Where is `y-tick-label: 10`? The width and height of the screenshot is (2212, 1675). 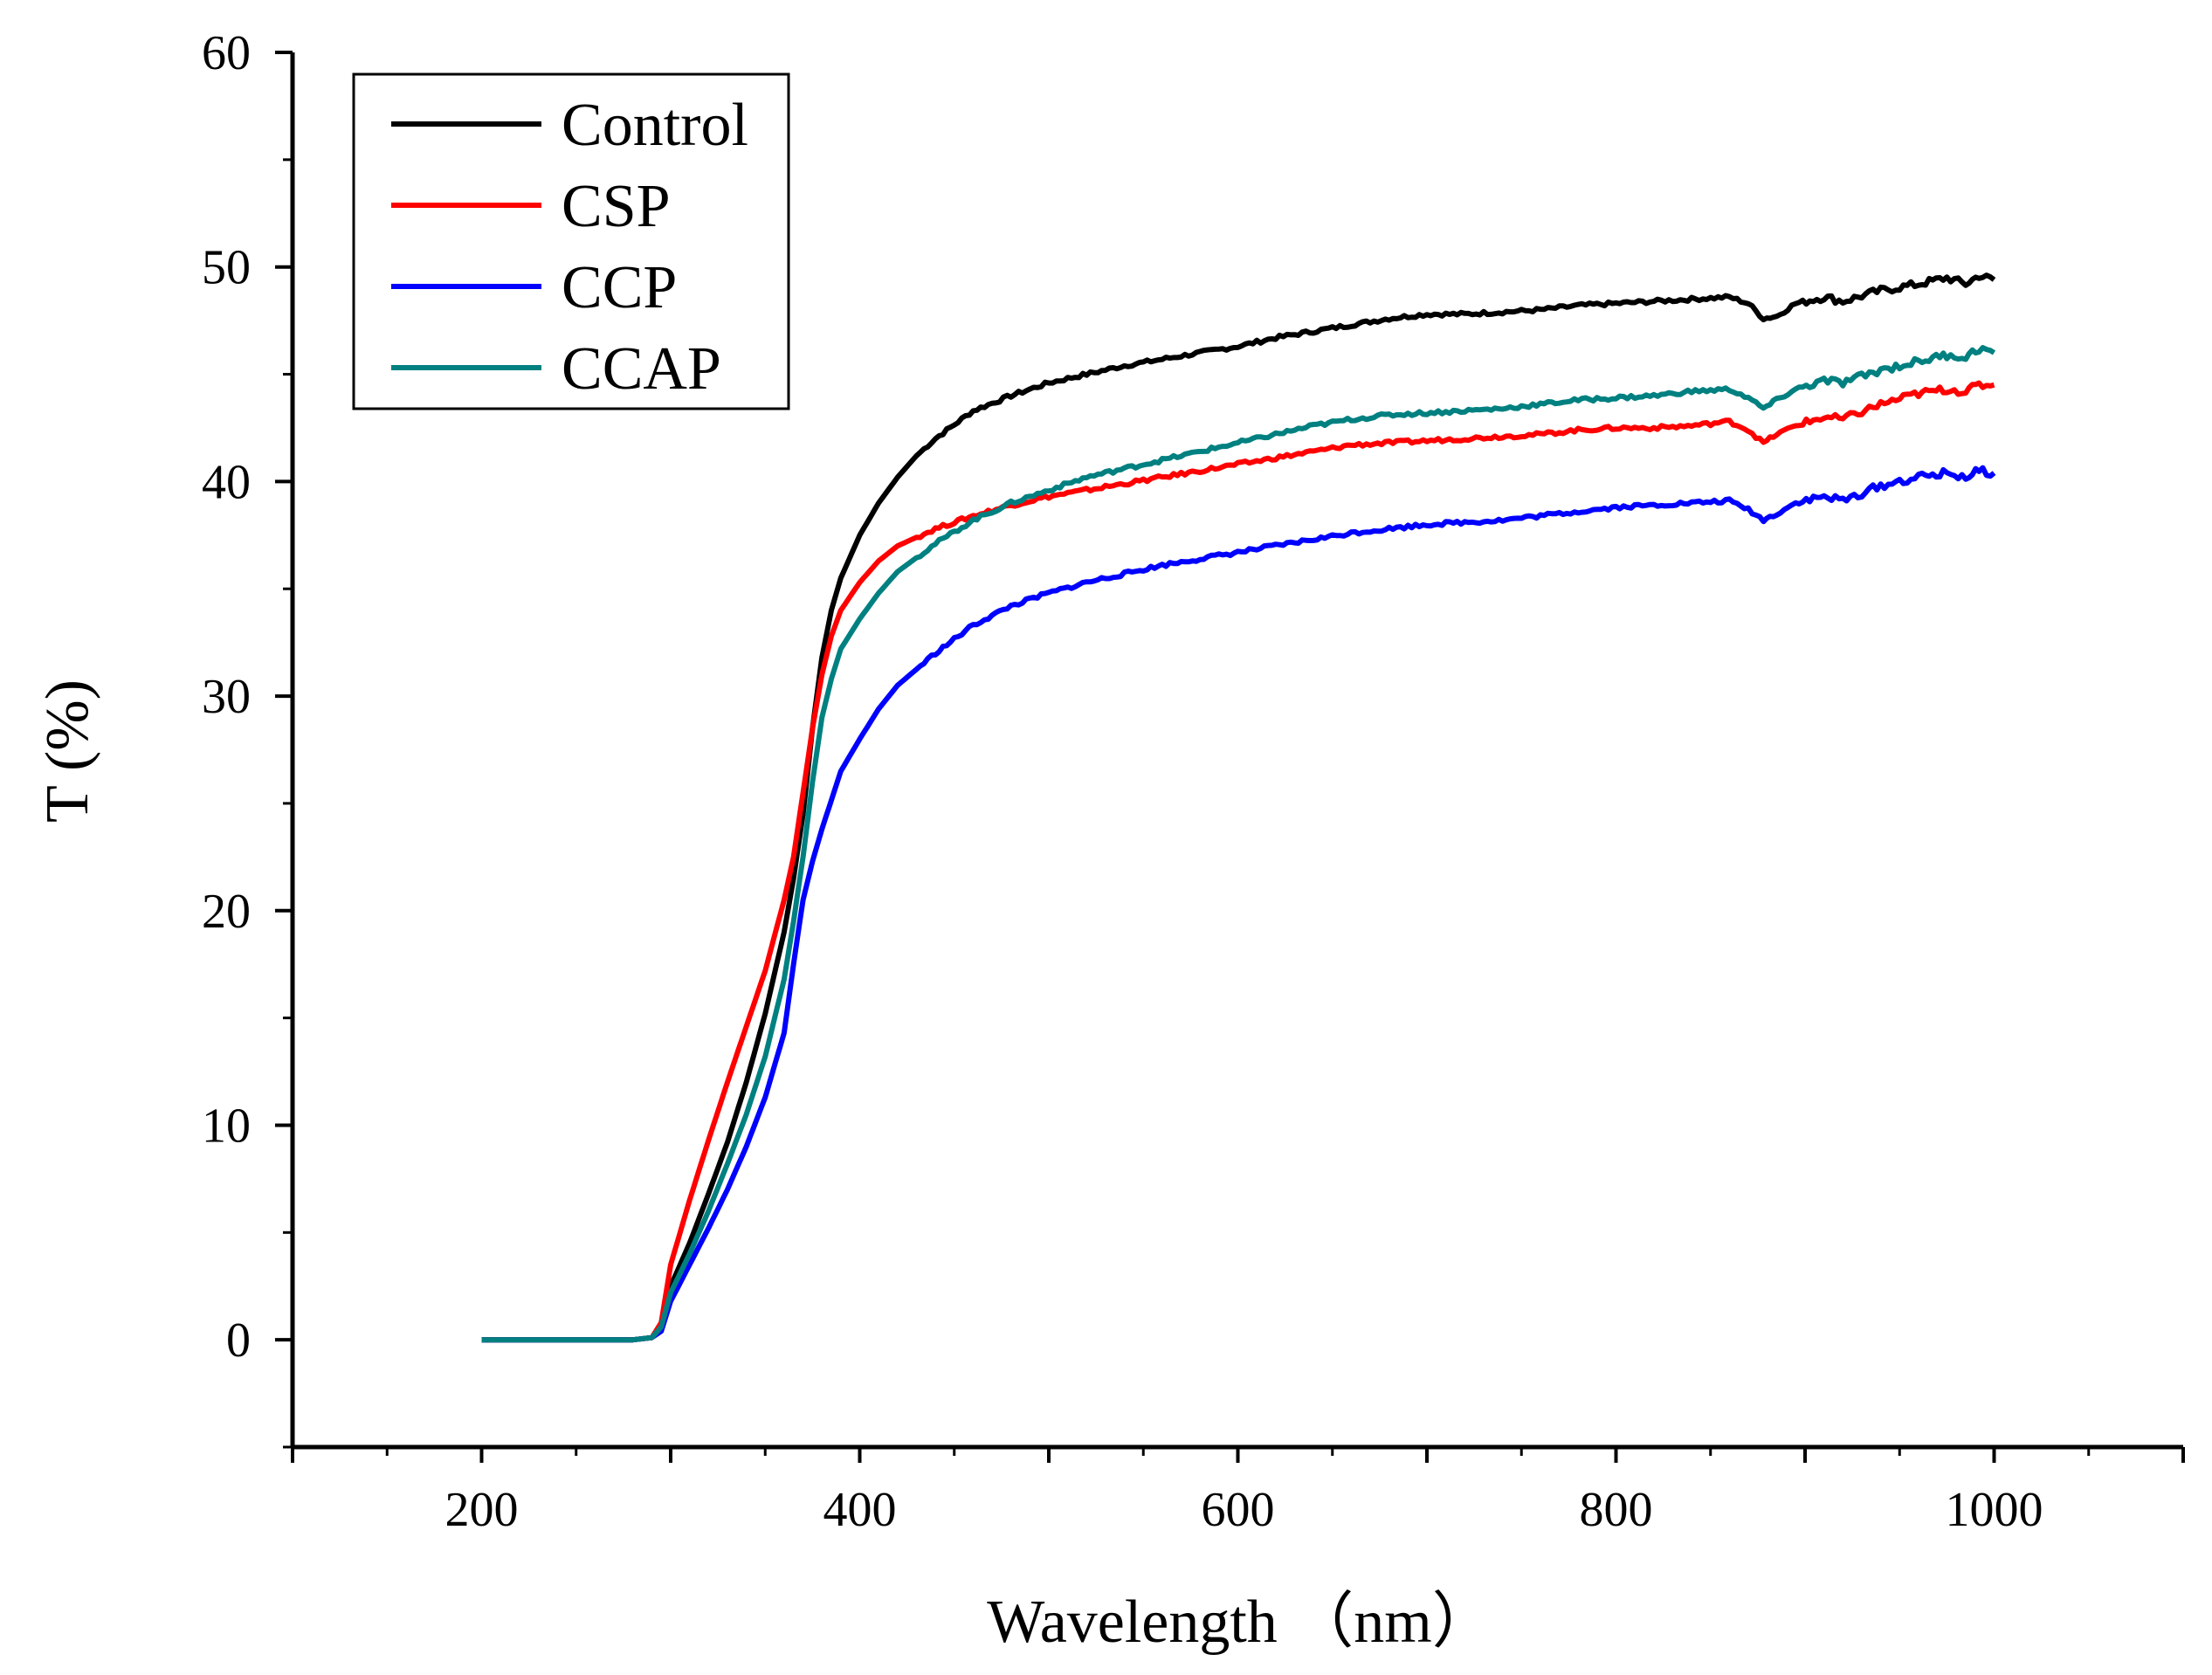
y-tick-label: 10 is located at coordinates (226, 1126).